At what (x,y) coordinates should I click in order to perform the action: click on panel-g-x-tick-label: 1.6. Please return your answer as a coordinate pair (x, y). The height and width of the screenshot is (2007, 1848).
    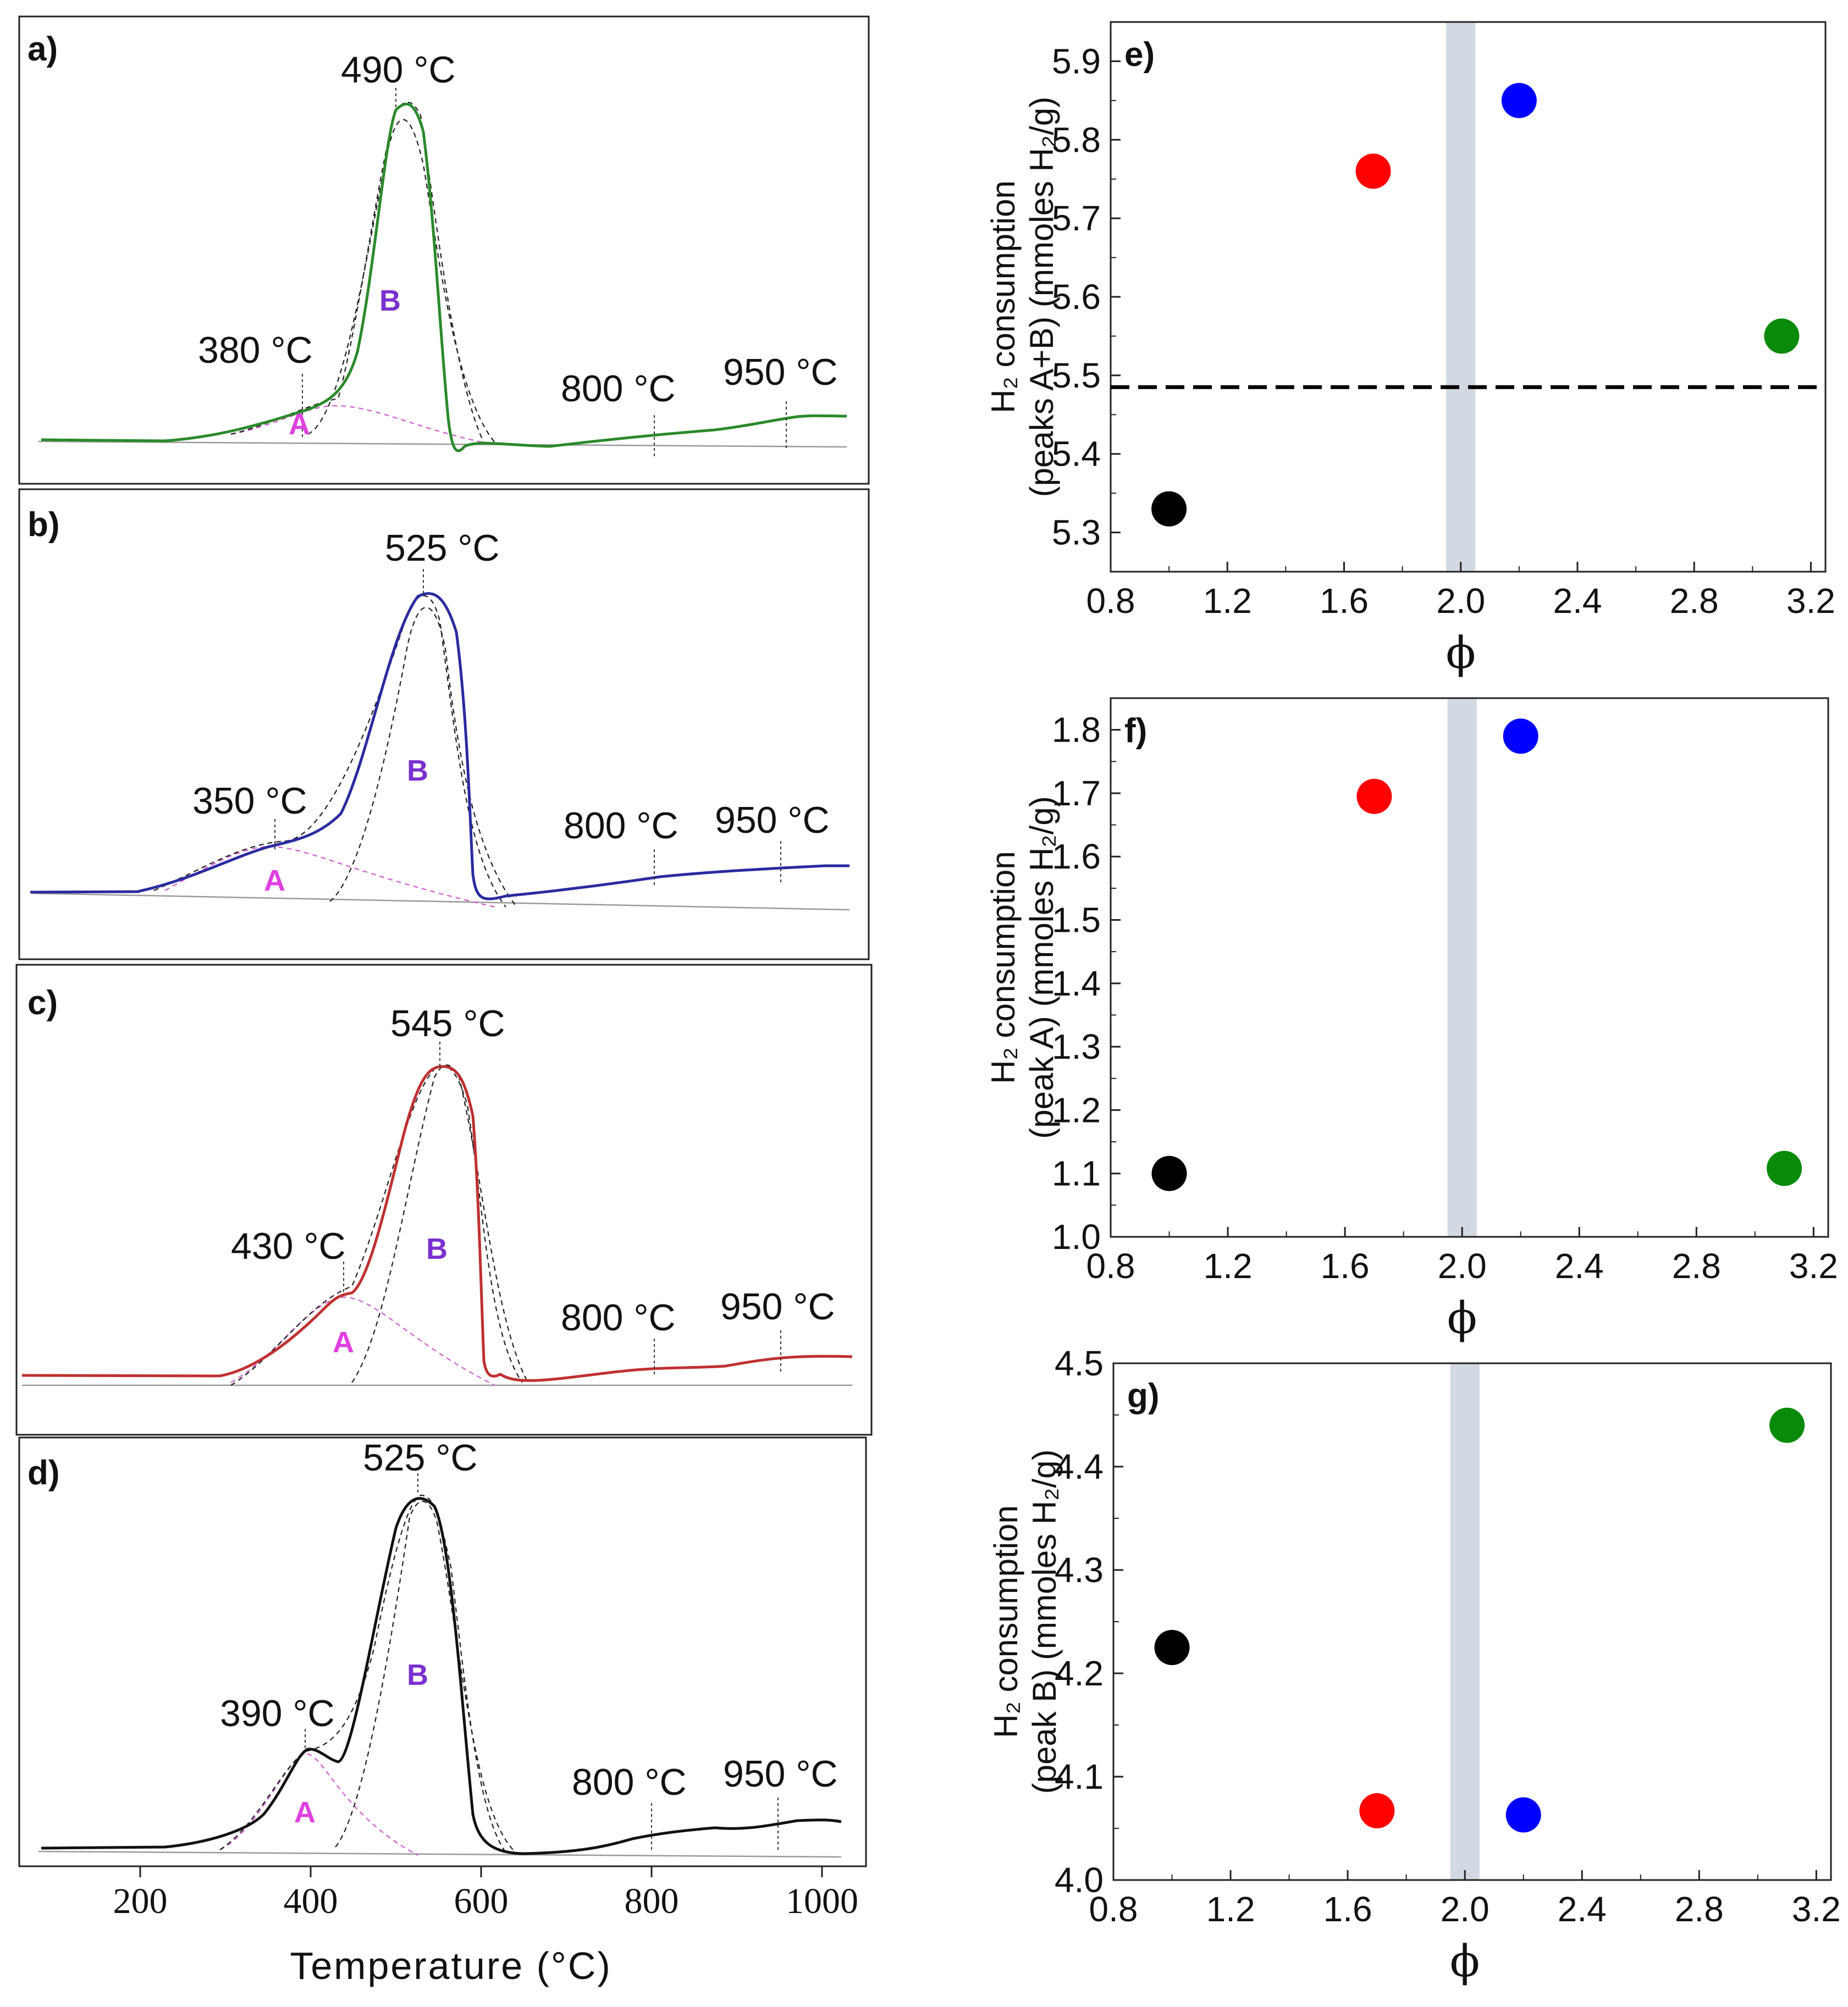
    Looking at the image, I should click on (1347, 1909).